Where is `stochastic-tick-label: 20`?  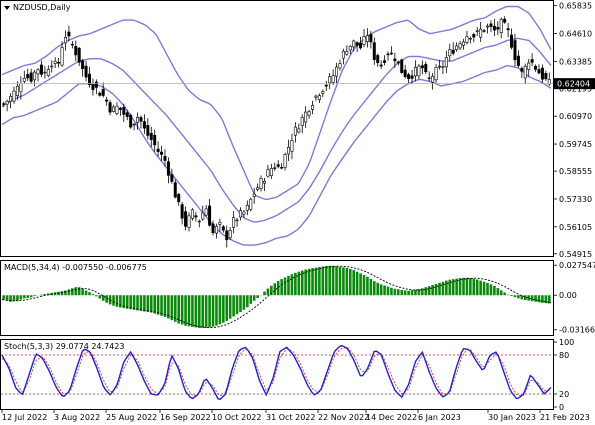
stochastic-tick-label: 20 is located at coordinates (564, 394).